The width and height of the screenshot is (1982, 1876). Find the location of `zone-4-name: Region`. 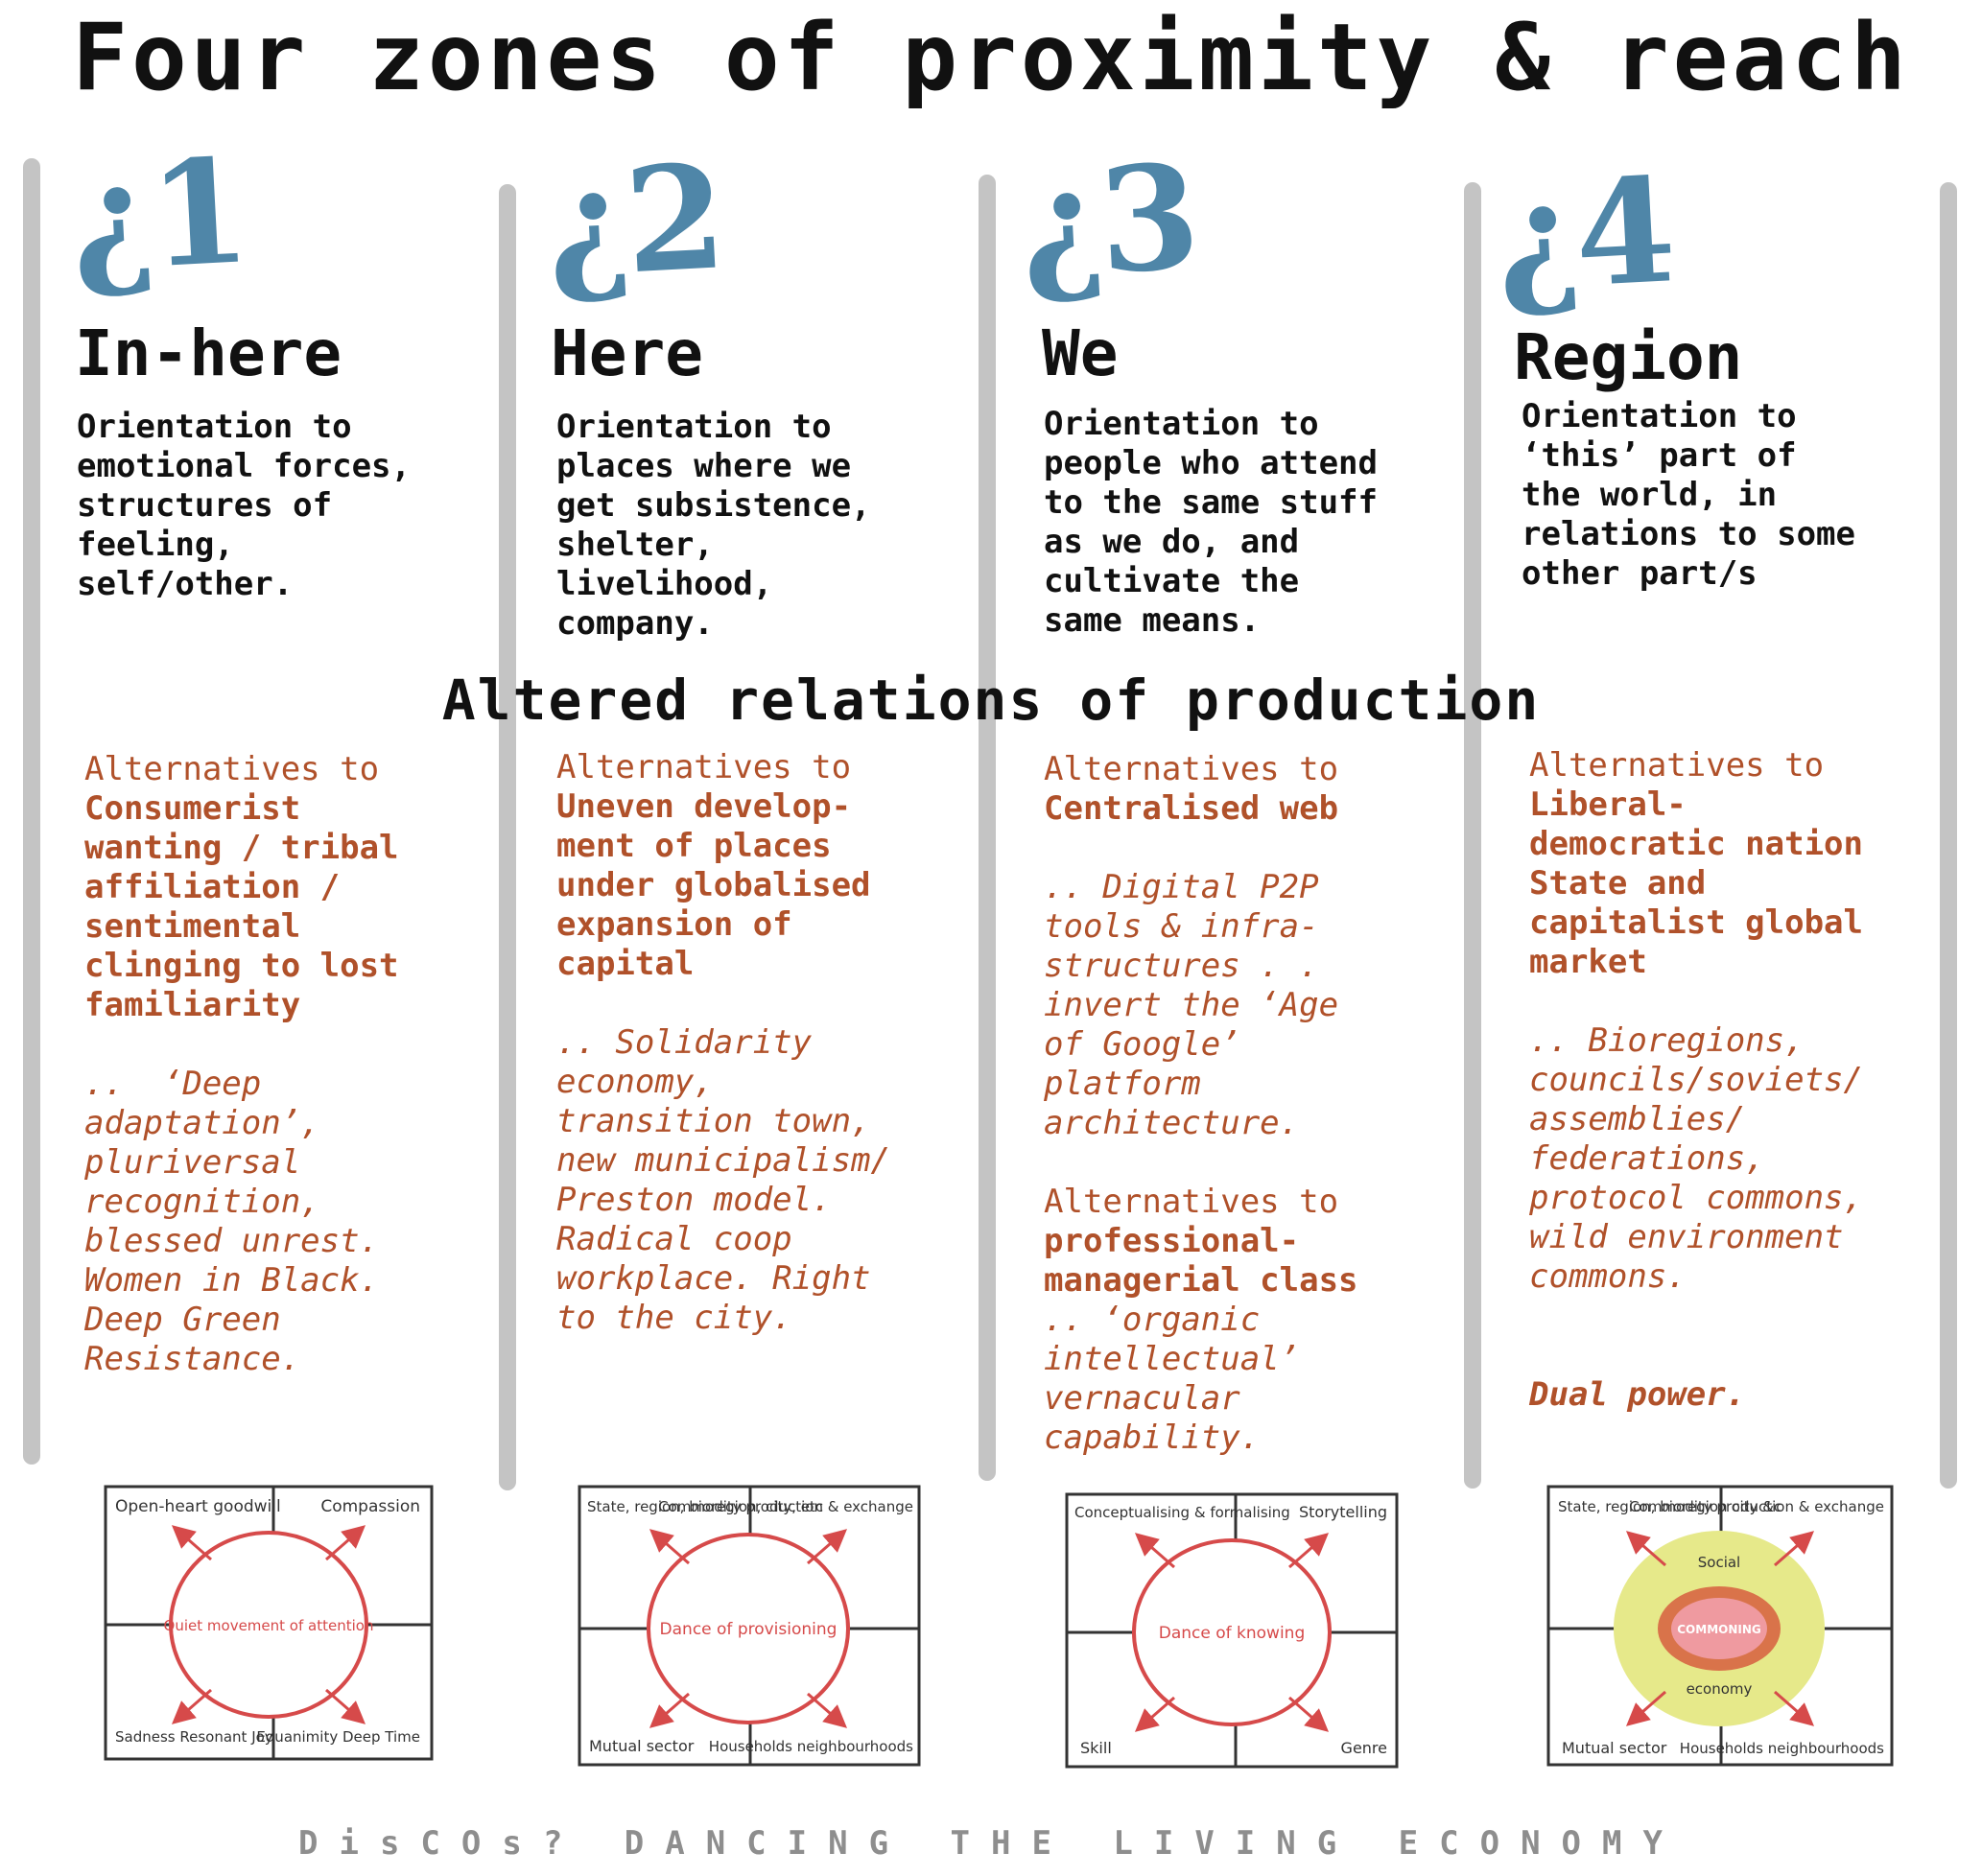

zone-4-name: Region is located at coordinates (1629, 357).